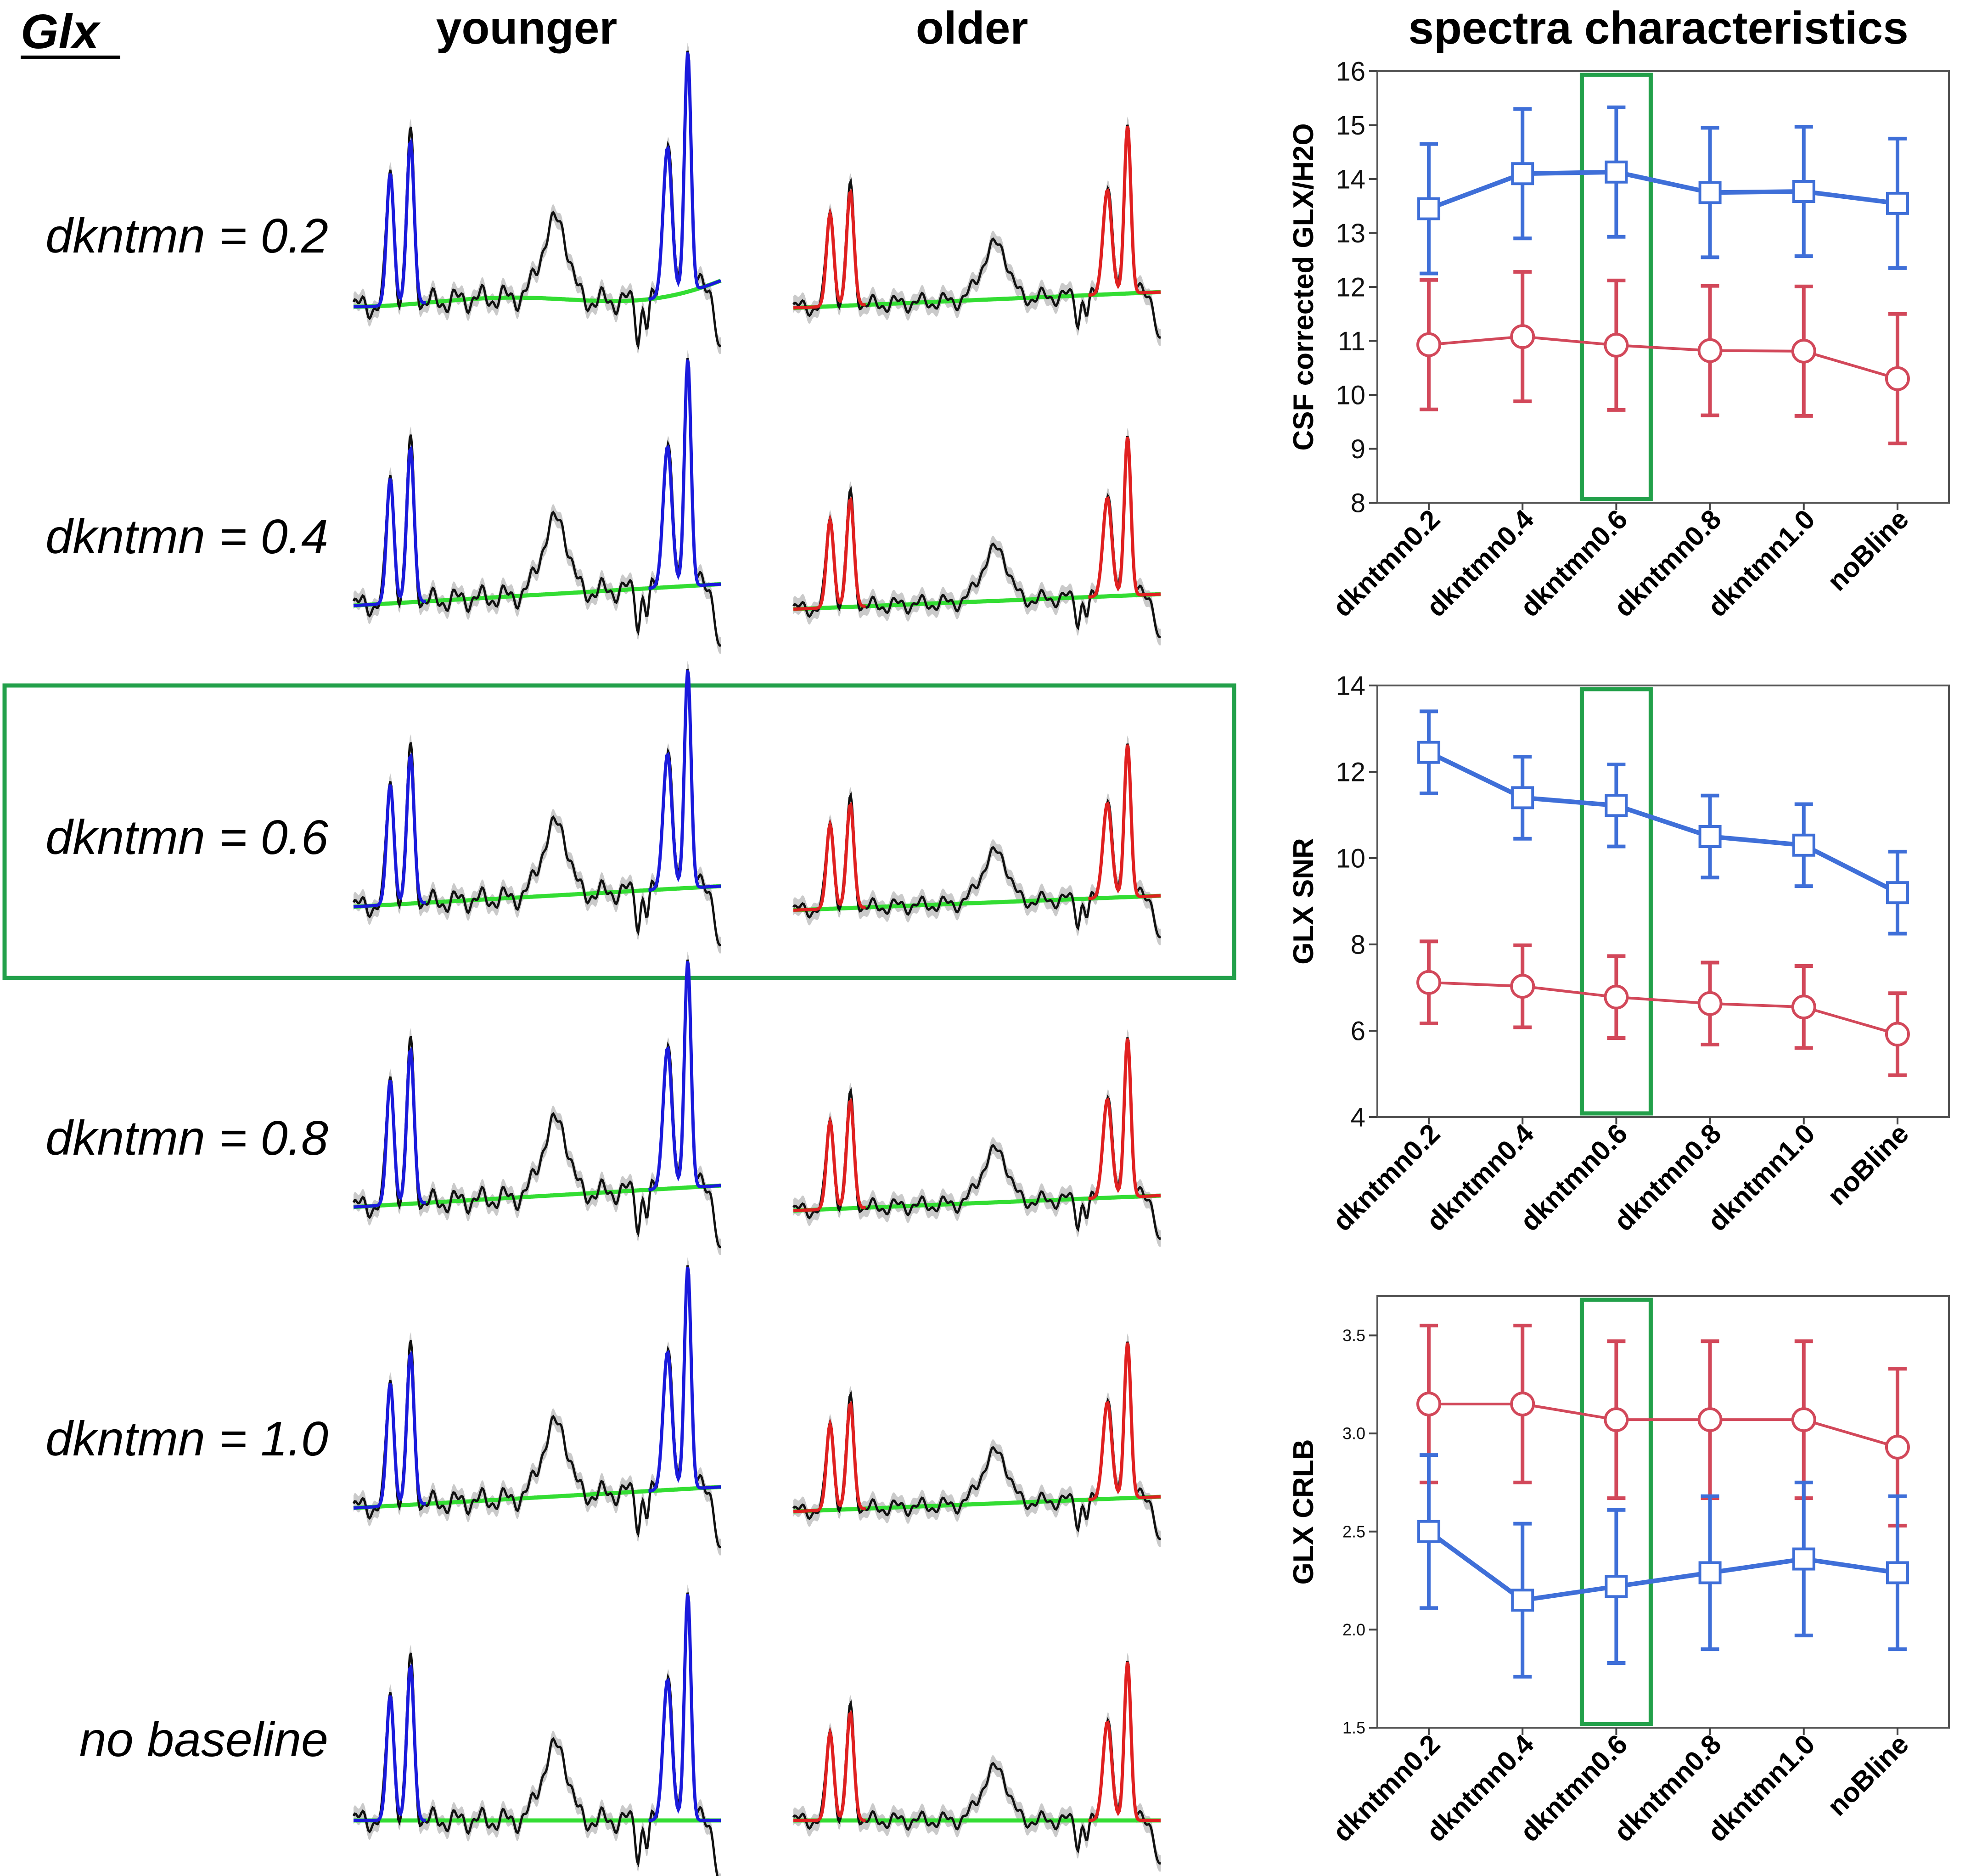 The width and height of the screenshot is (1982, 1876). What do you see at coordinates (1350, 287) in the screenshot?
I see `y-tick-label: 12` at bounding box center [1350, 287].